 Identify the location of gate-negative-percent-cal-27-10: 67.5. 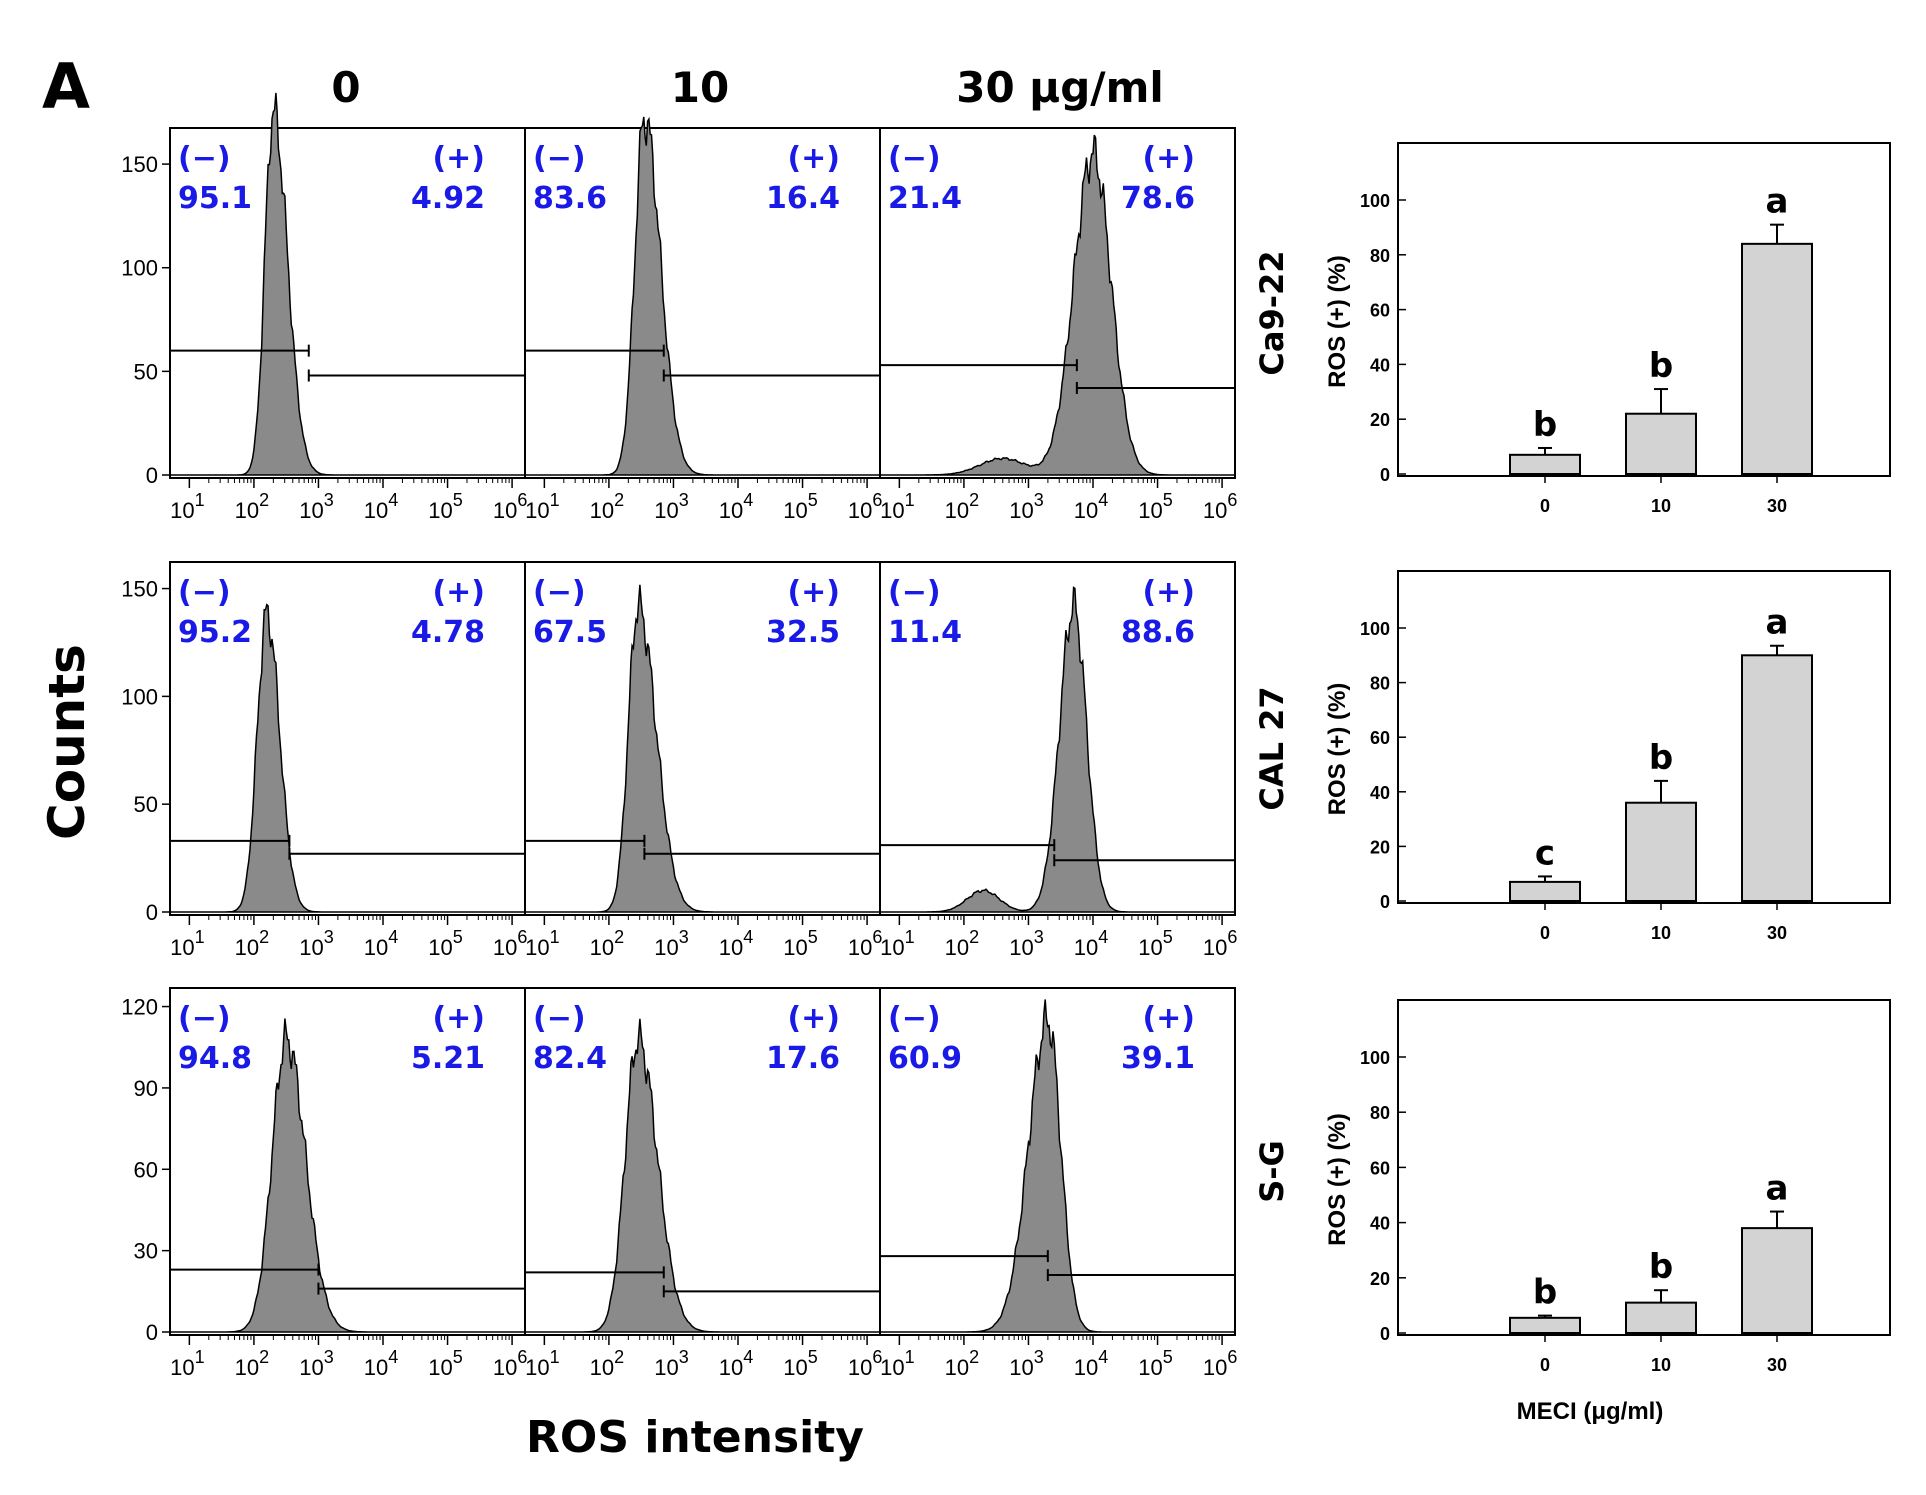
(570, 632).